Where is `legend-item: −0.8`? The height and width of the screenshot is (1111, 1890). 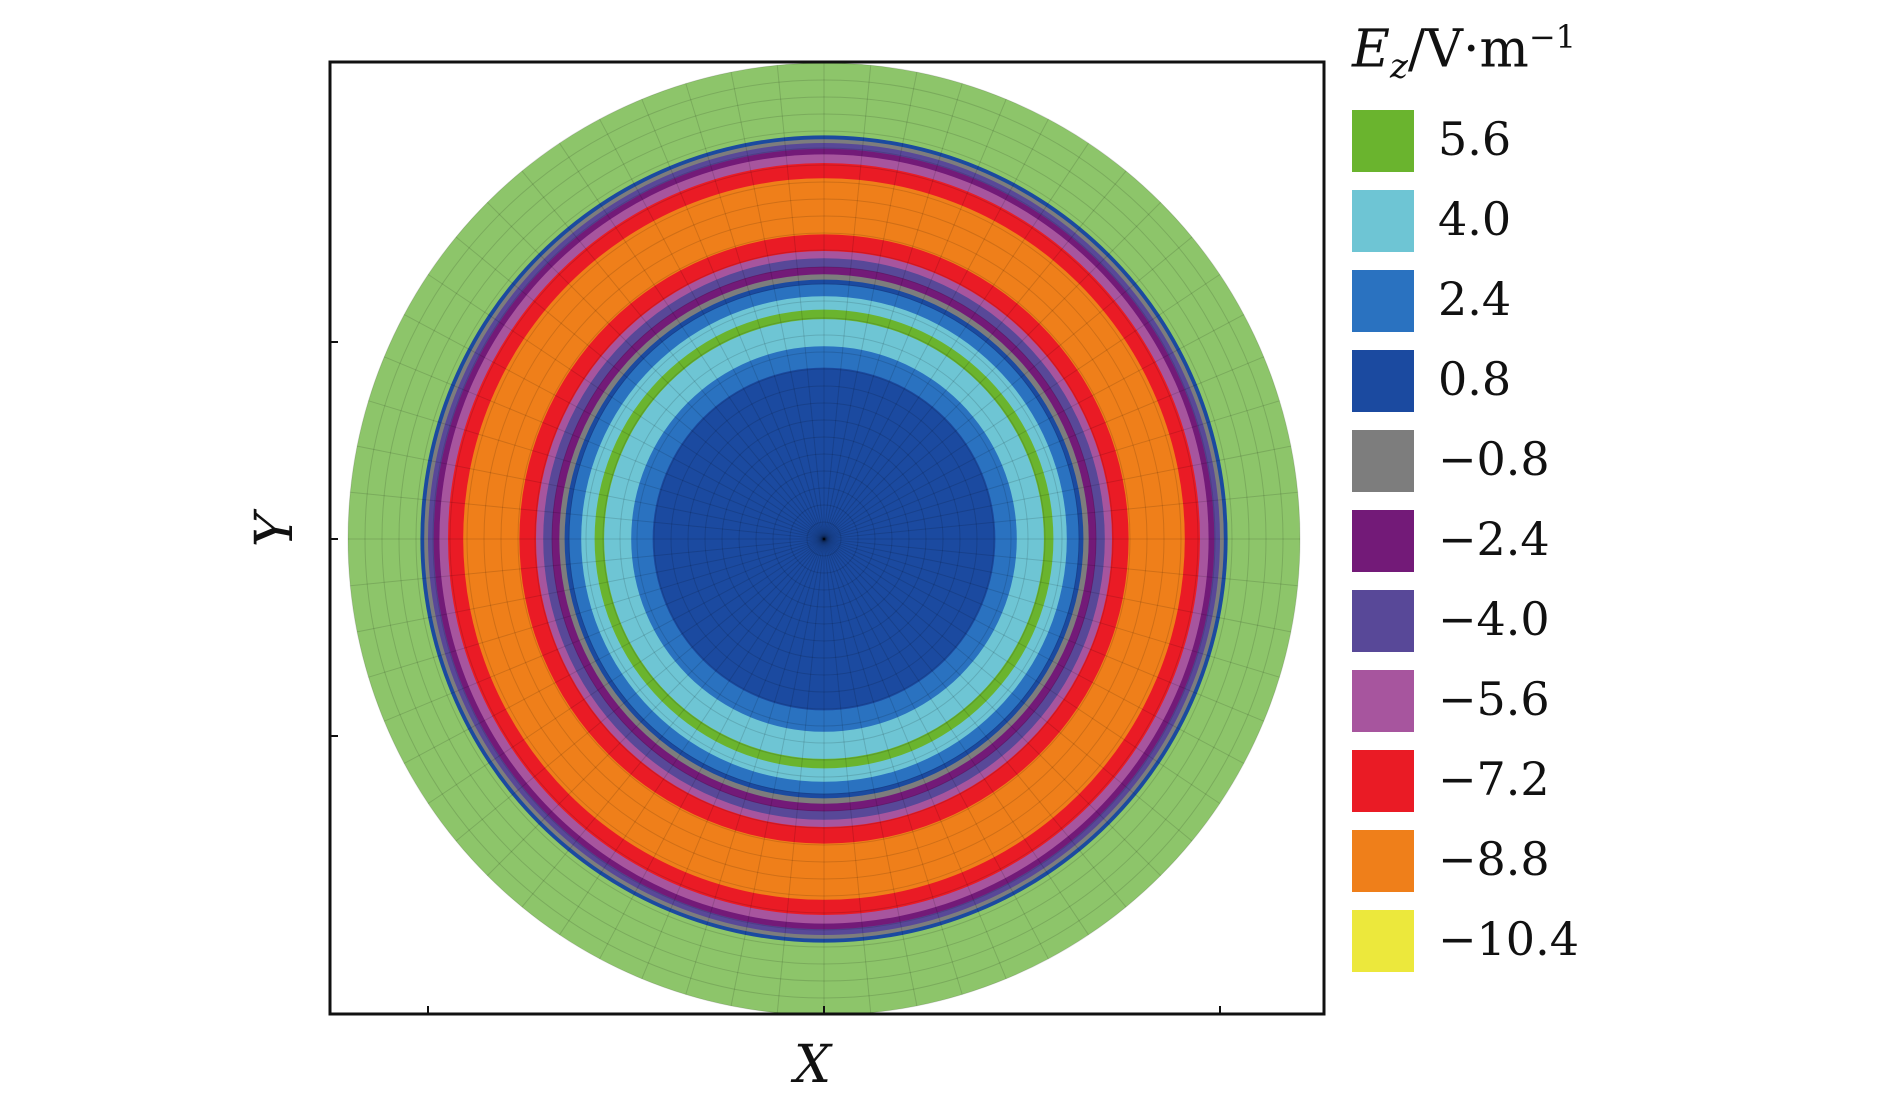 legend-item: −0.8 is located at coordinates (1512, 461).